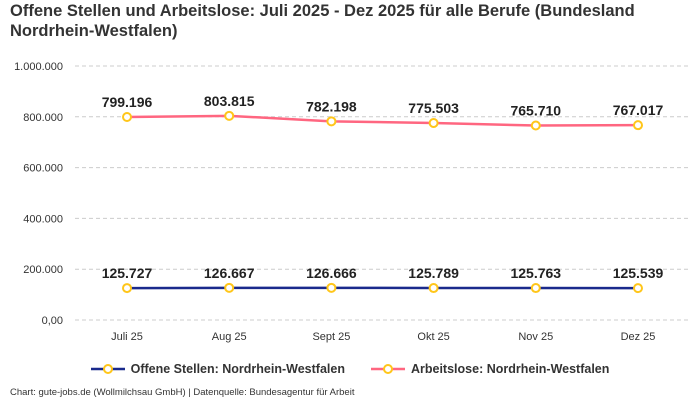  Describe the element at coordinates (38, 67) in the screenshot. I see `y-tick-label: 1.000.000` at that location.